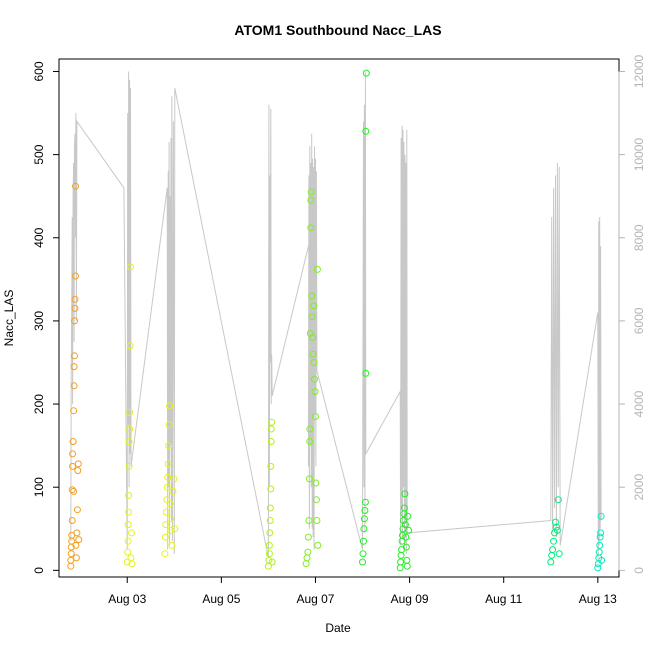  What do you see at coordinates (39, 570) in the screenshot?
I see `y-tick-label: 0` at bounding box center [39, 570].